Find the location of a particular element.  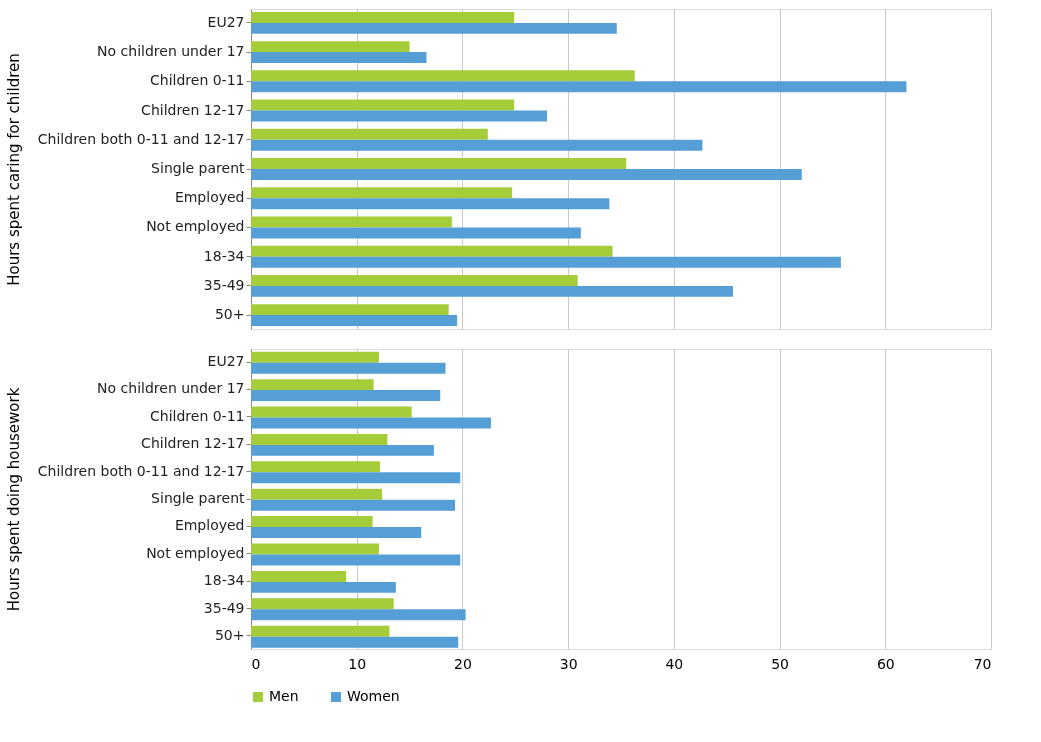

legend-label: Men is located at coordinates (284, 696).